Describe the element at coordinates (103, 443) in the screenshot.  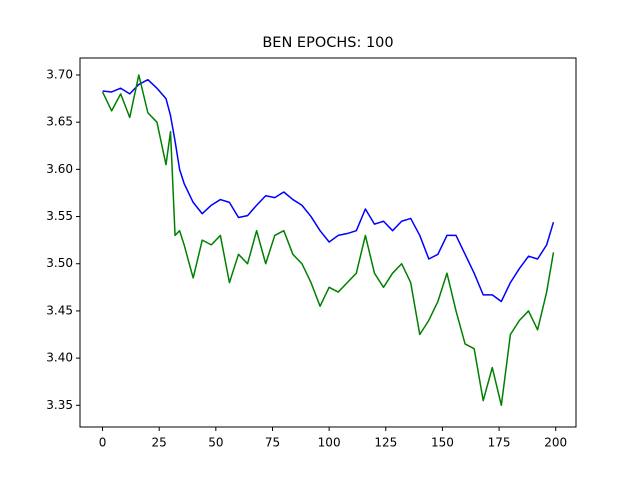
I see `x-tick-label: 0` at that location.